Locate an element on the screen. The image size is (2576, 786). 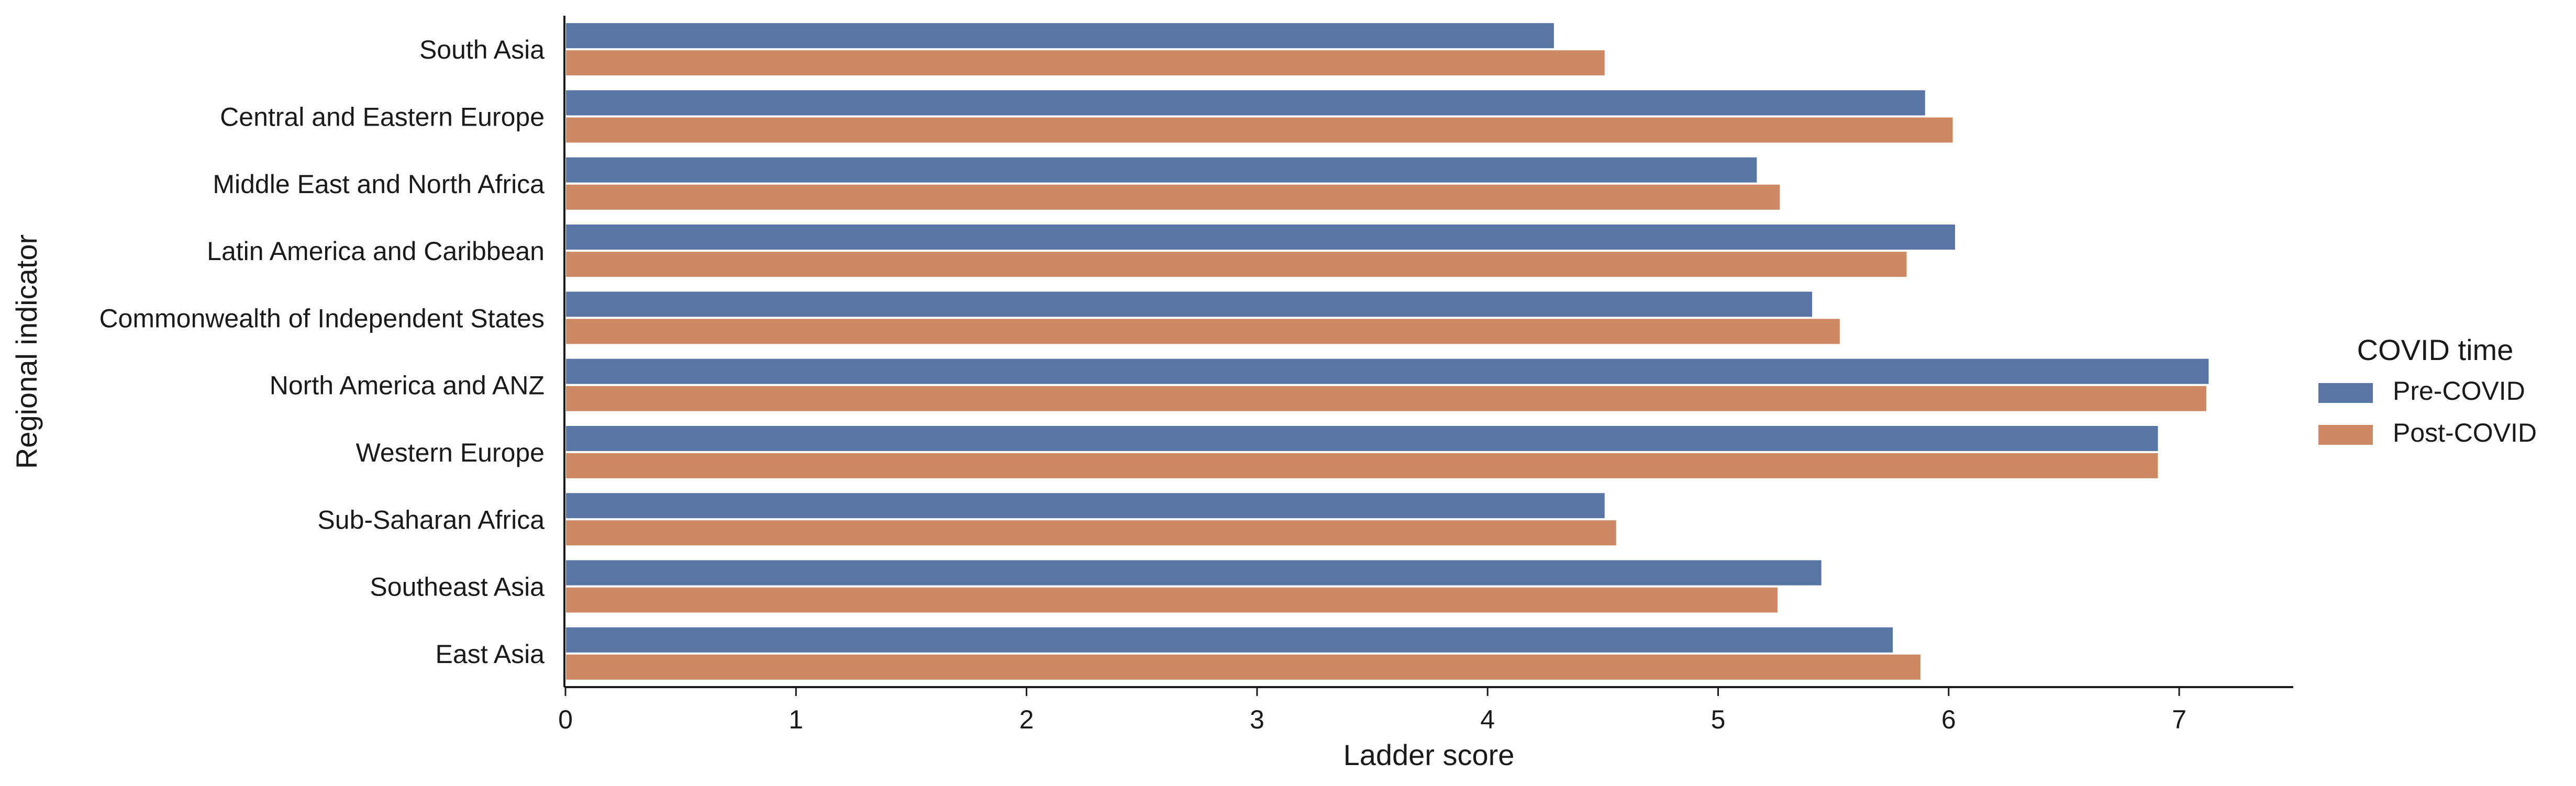
legend-label-pre-covid: Pre-COVID is located at coordinates (2459, 391).